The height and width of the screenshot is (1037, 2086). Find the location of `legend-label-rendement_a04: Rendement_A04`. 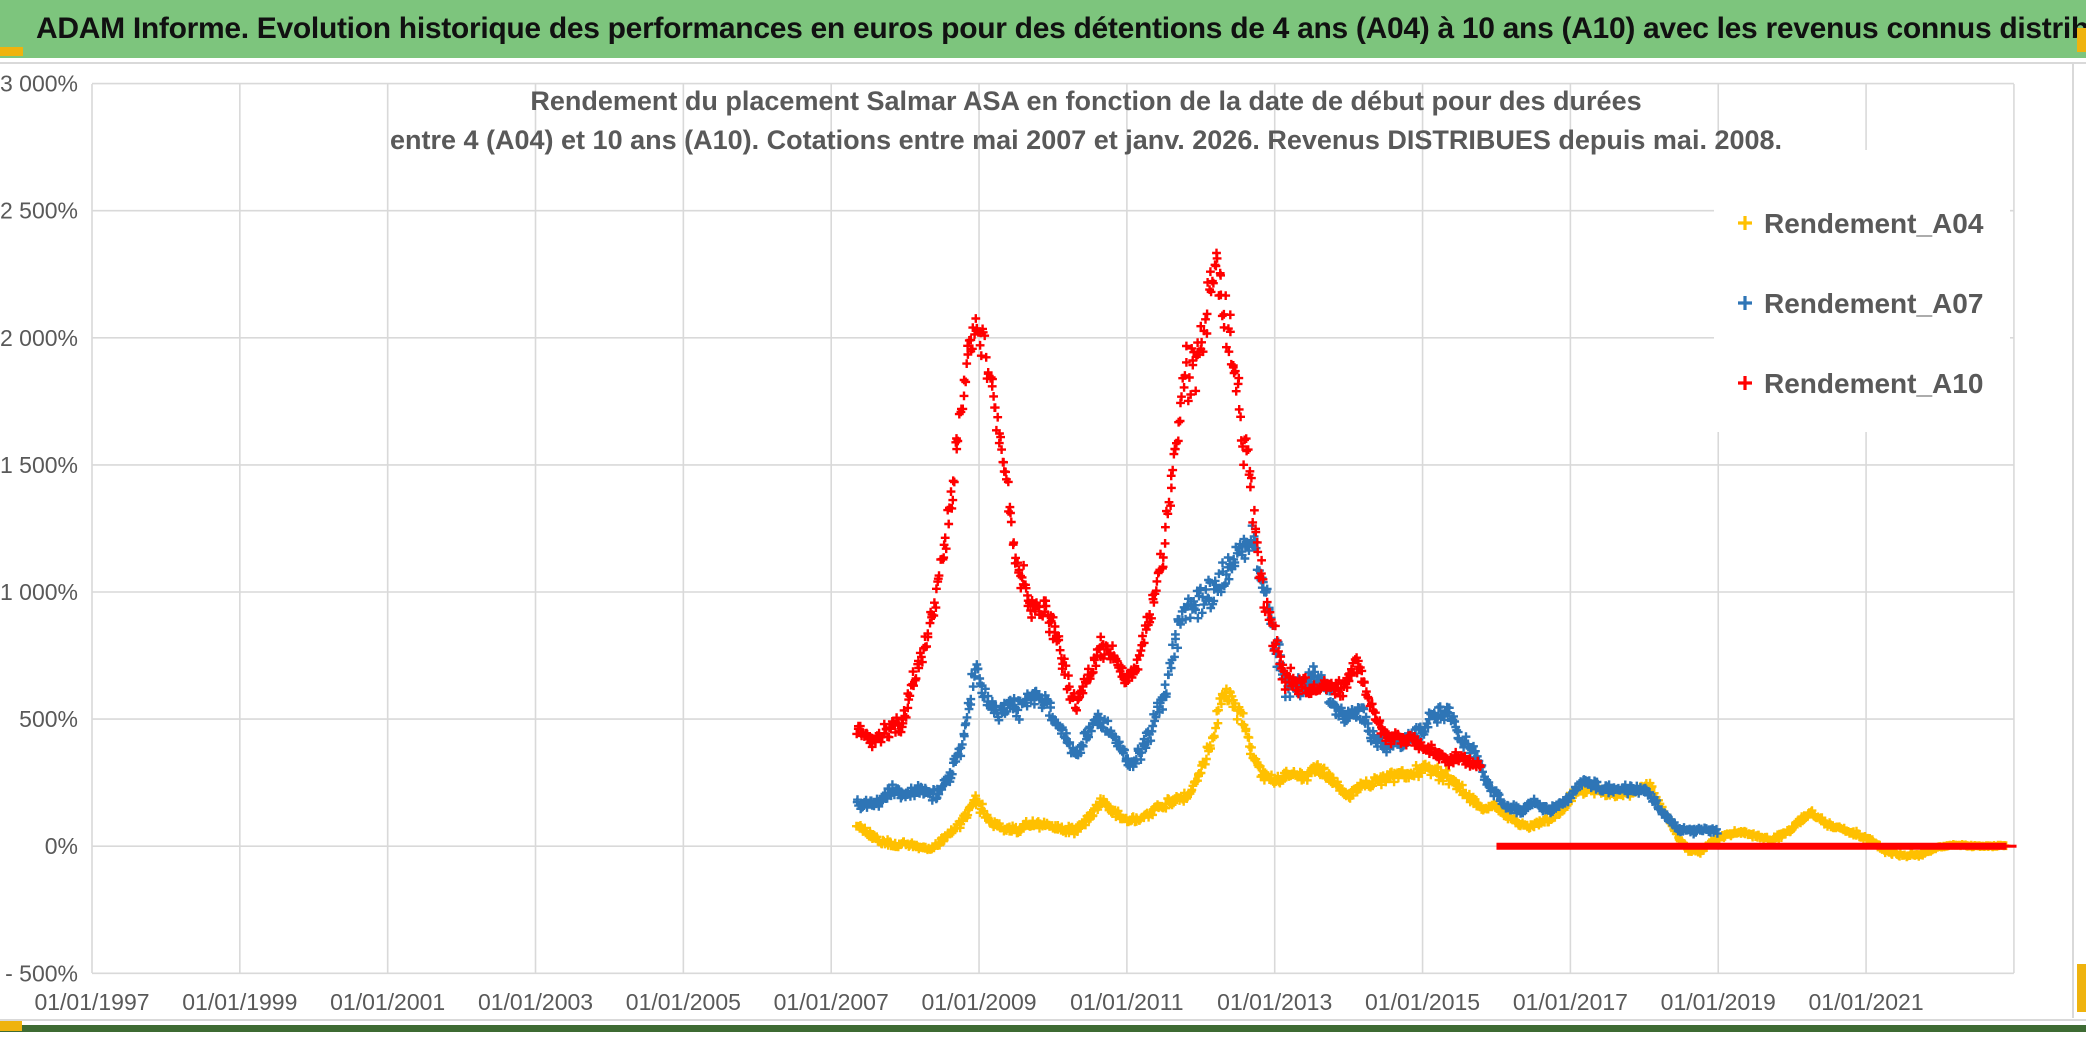

legend-label-rendement_a04: Rendement_A04 is located at coordinates (1874, 223).